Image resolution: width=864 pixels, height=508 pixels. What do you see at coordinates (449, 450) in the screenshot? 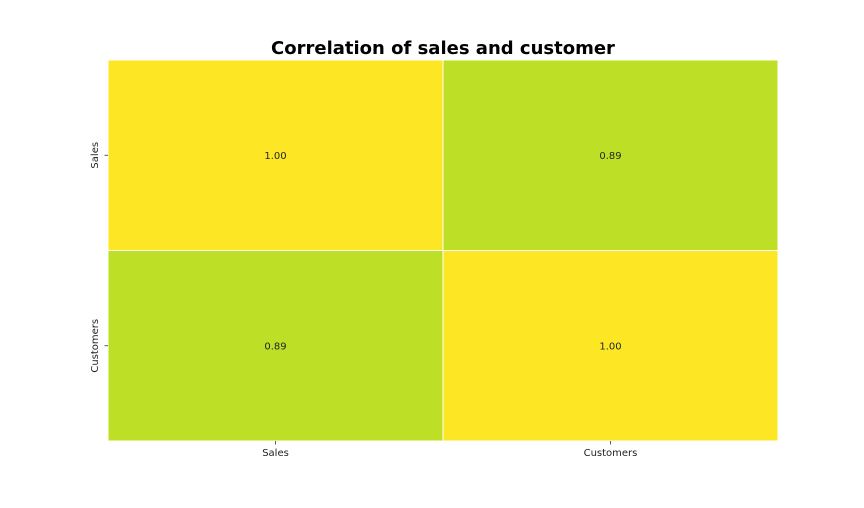
I see `x-axis: Sales Customers` at bounding box center [449, 450].